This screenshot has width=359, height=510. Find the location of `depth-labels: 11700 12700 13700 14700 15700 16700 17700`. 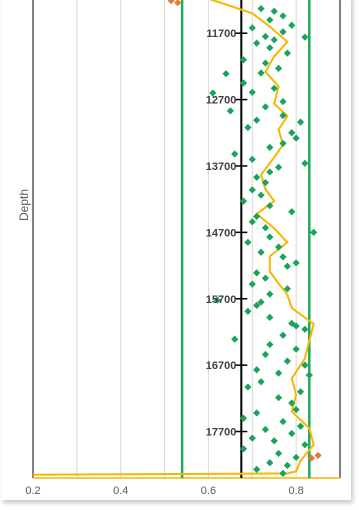

depth-labels: 11700 12700 13700 14700 15700 16700 17700 is located at coordinates (227, 233).